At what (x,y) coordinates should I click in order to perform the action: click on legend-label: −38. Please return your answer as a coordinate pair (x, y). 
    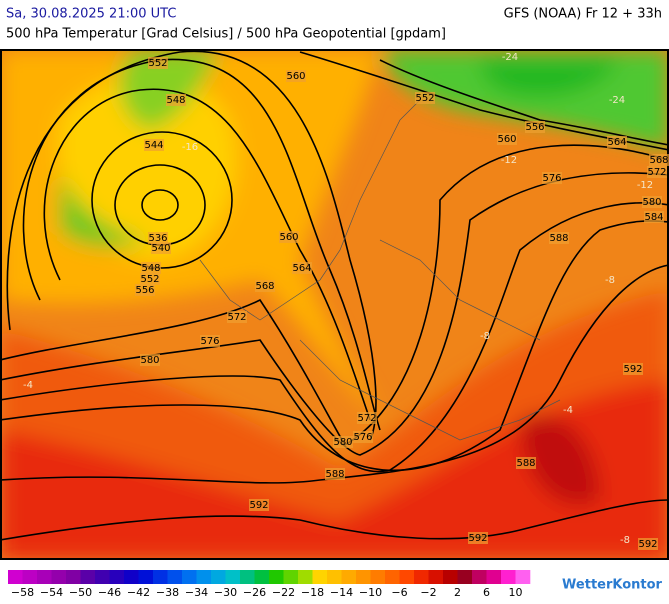
    Looking at the image, I should click on (167, 592).